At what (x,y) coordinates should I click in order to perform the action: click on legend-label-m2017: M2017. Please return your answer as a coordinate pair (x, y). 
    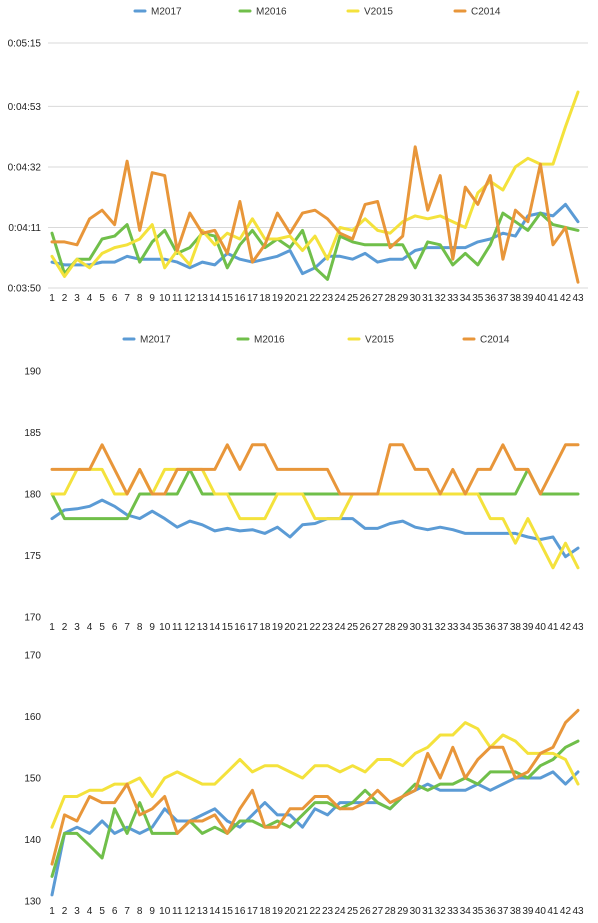
    Looking at the image, I should click on (155, 340).